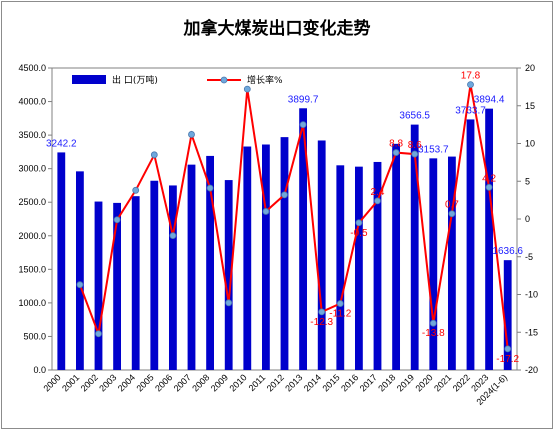  I want to click on bar-value-label: 3899.7, so click(303, 99).